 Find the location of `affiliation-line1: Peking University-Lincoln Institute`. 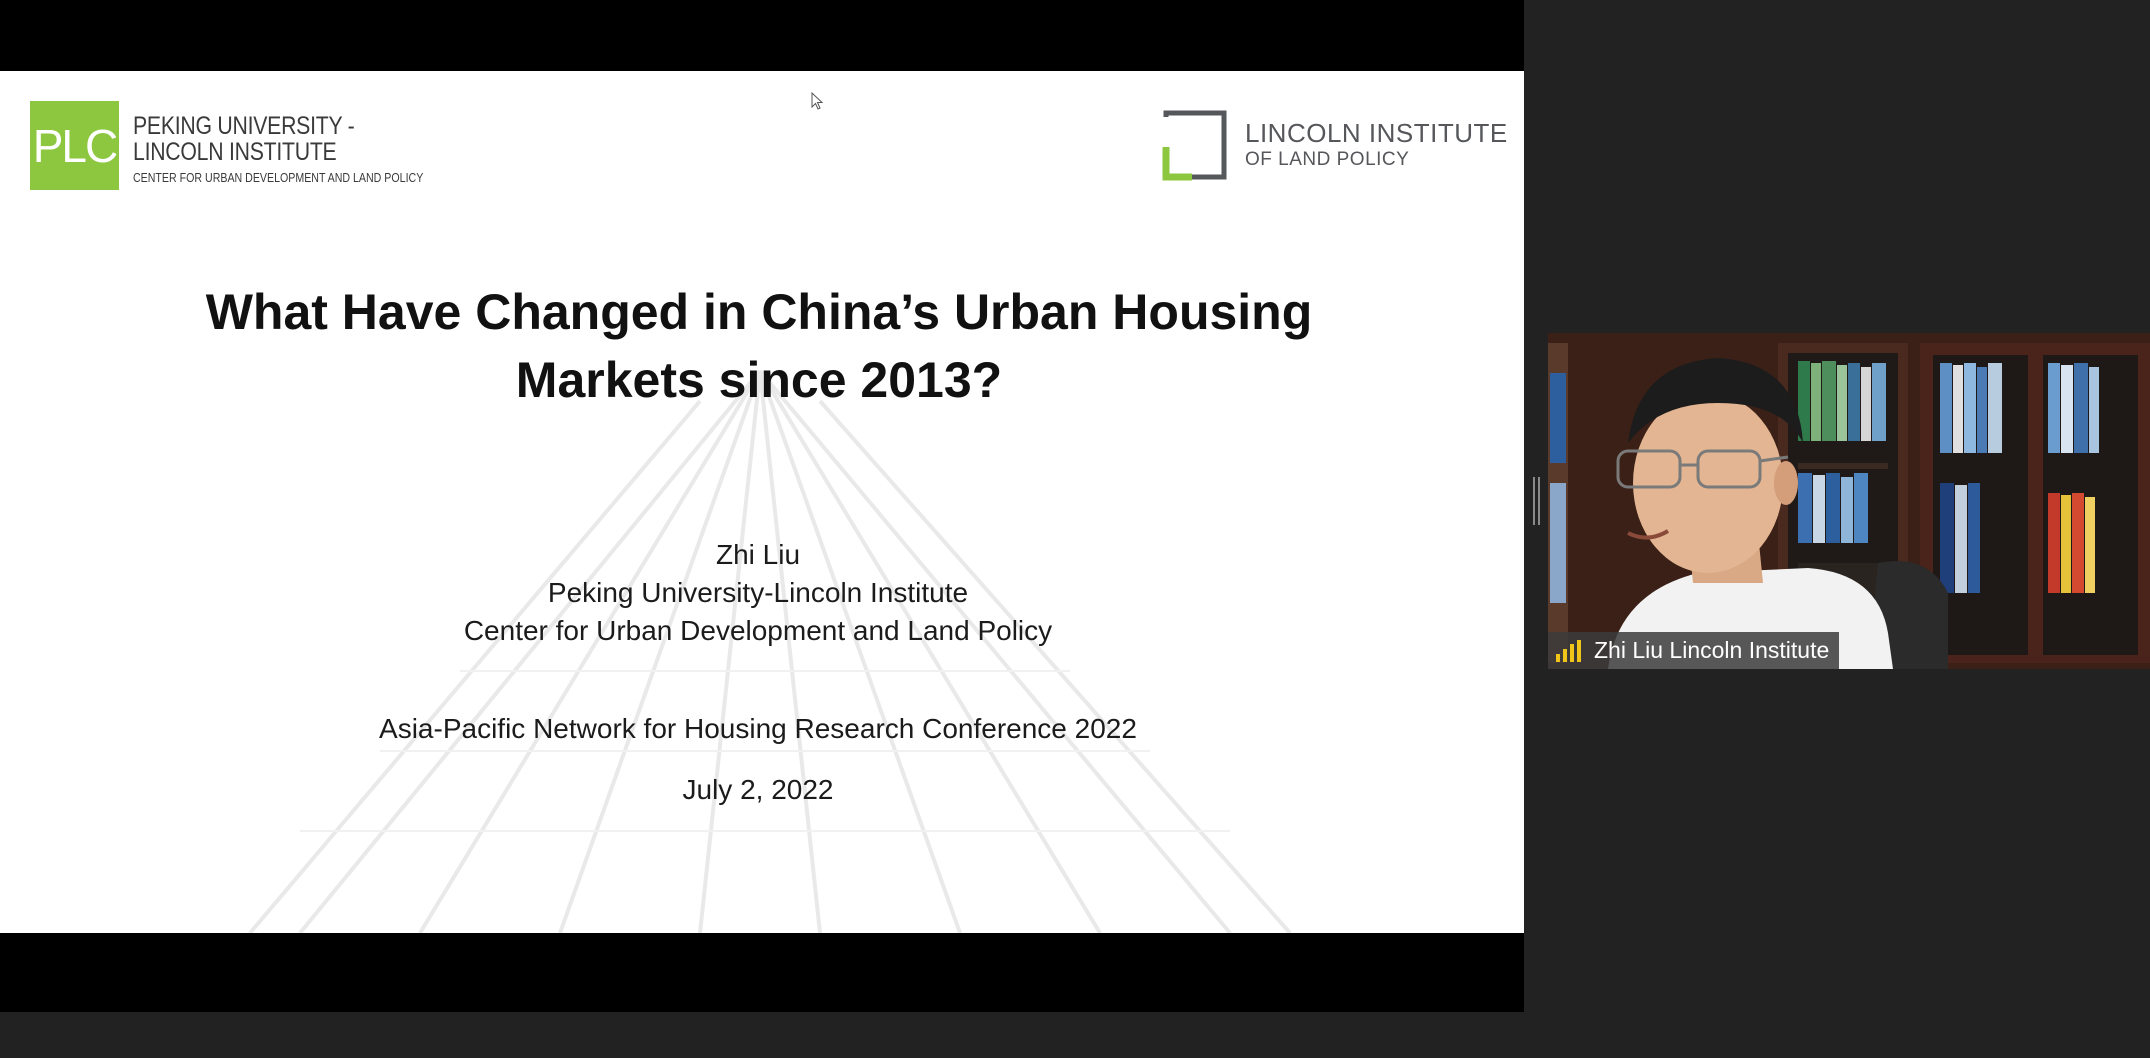

affiliation-line1: Peking University-Lincoln Institute is located at coordinates (758, 592).